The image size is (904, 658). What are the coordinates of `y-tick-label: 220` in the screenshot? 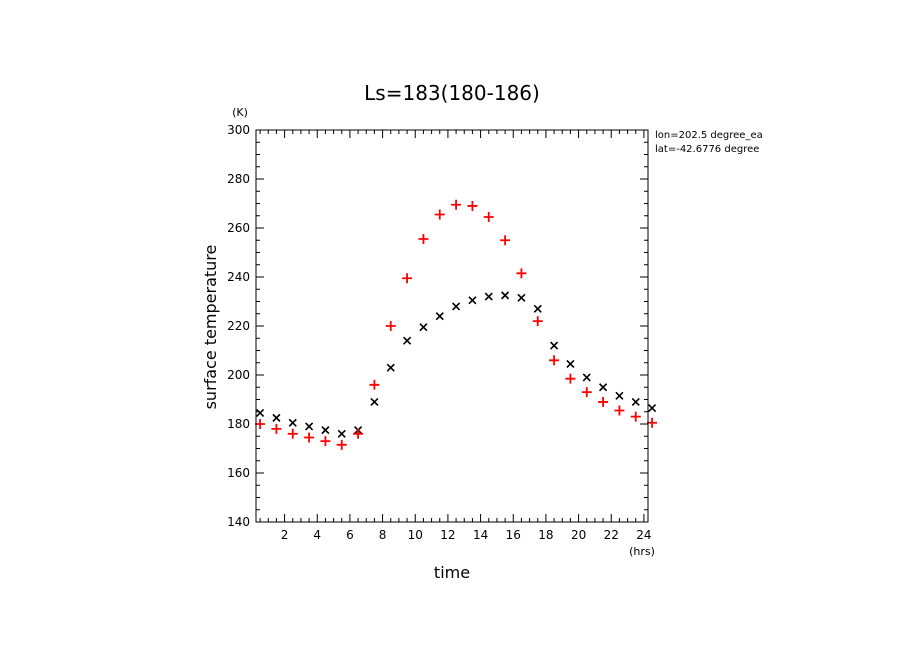 It's located at (238, 326).